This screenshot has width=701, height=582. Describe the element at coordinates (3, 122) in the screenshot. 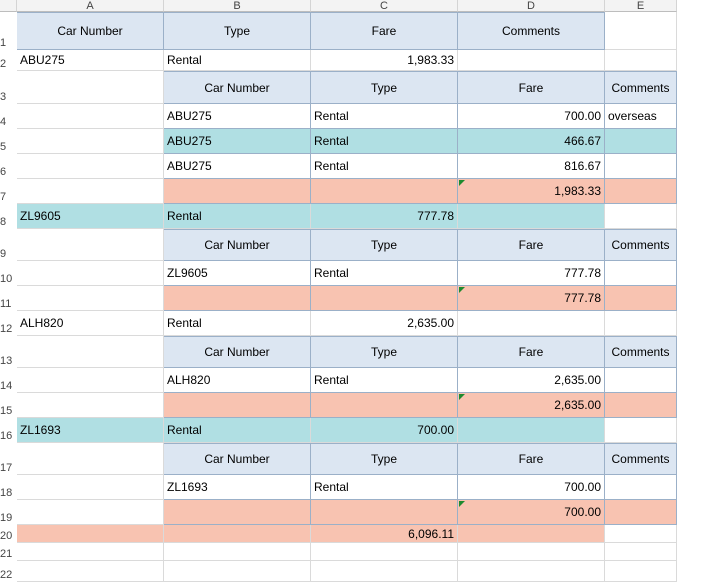

I see `row-header-4: 4` at that location.